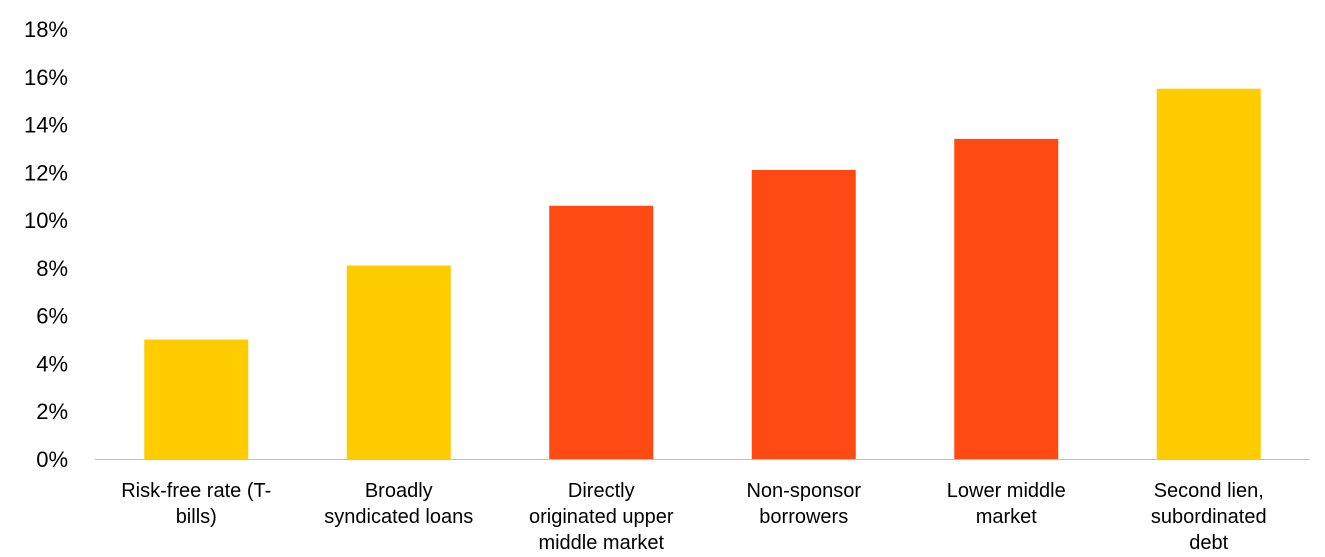 Image resolution: width=1325 pixels, height=557 pixels. Describe the element at coordinates (46, 77) in the screenshot. I see `y-tick-label: 16%` at that location.